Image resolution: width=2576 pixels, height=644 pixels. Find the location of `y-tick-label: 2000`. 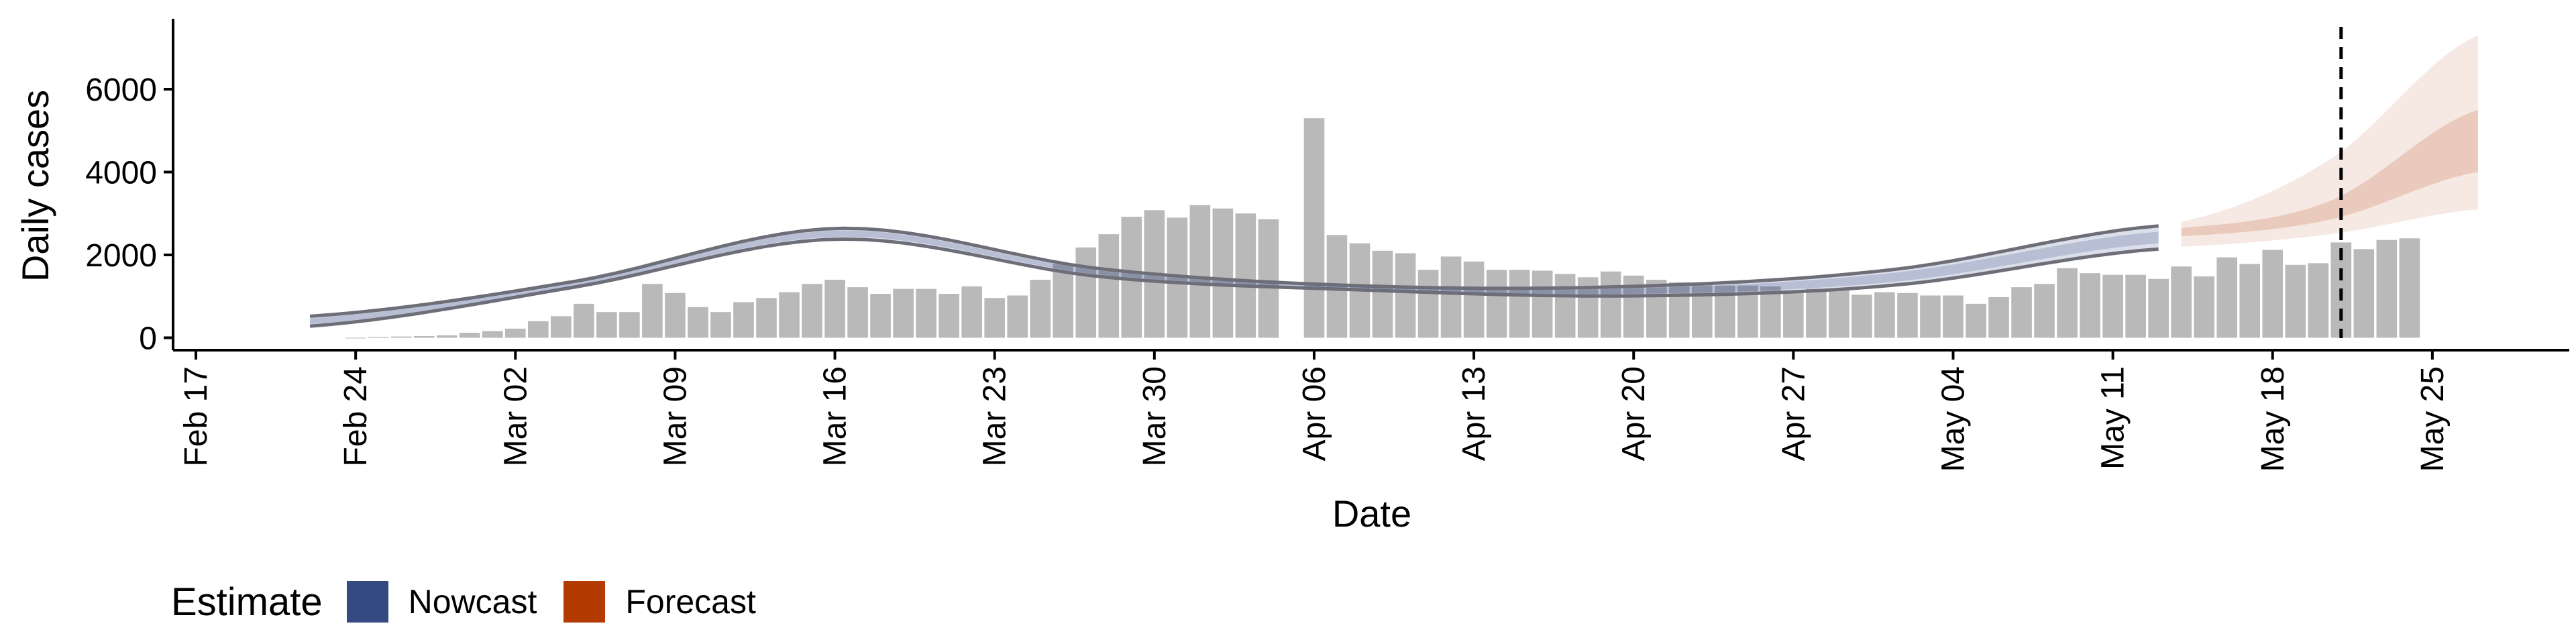

y-tick-label: 2000 is located at coordinates (121, 256).